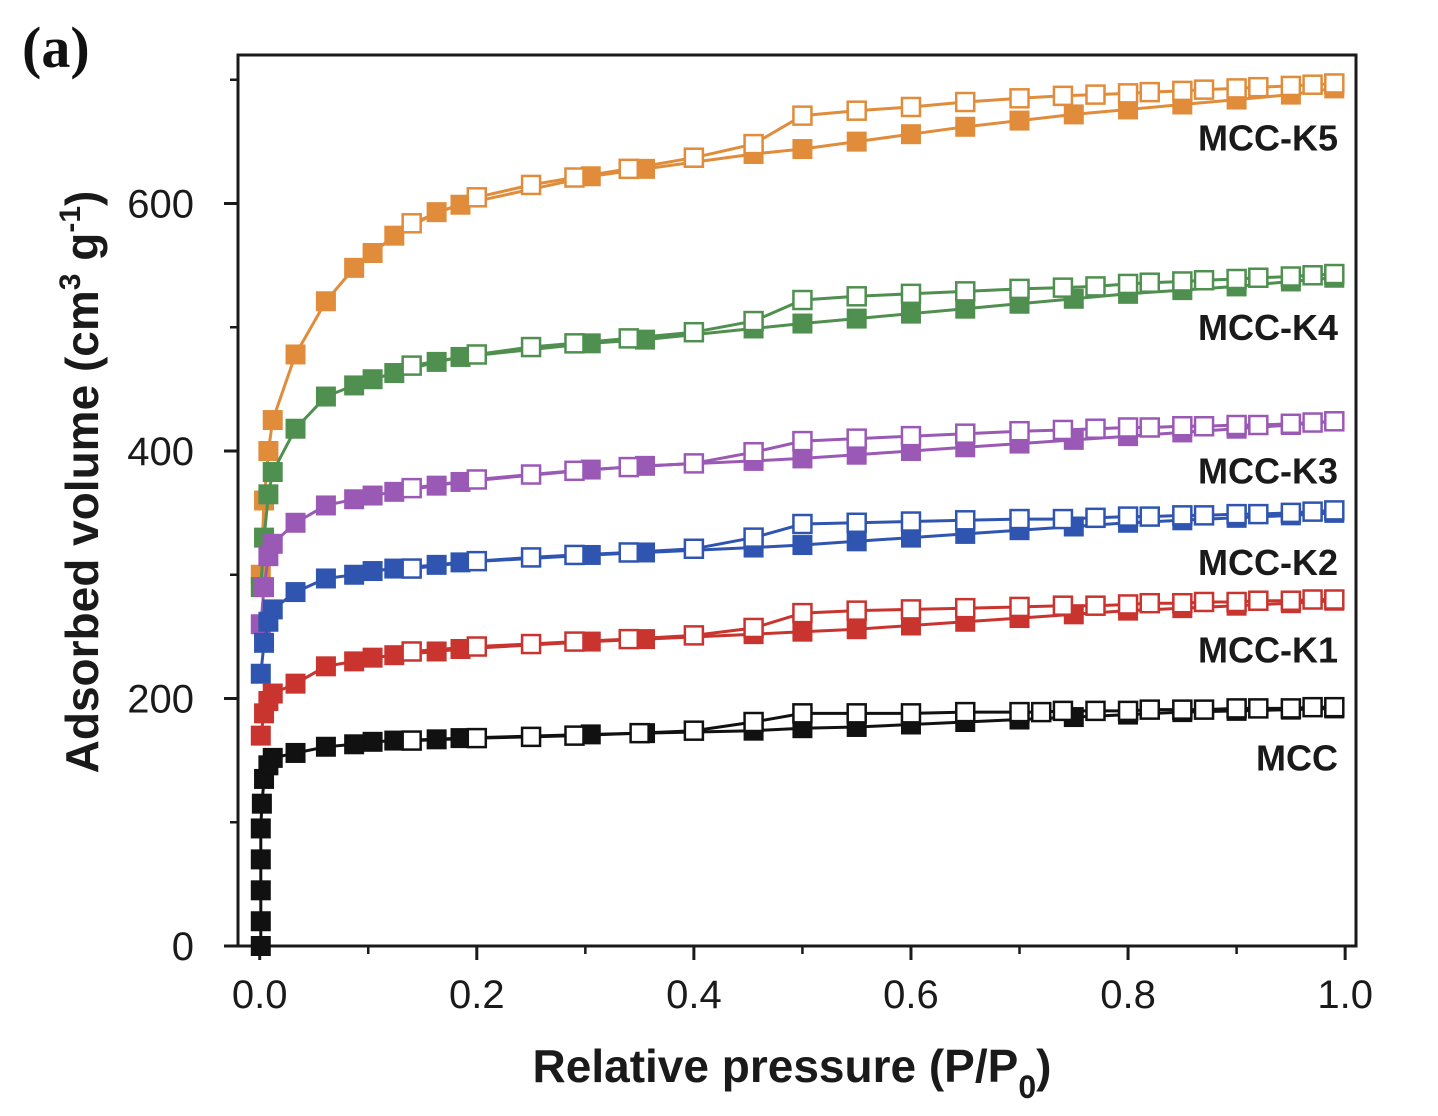 The image size is (1438, 1116). I want to click on series-label: MCC, so click(1297, 757).